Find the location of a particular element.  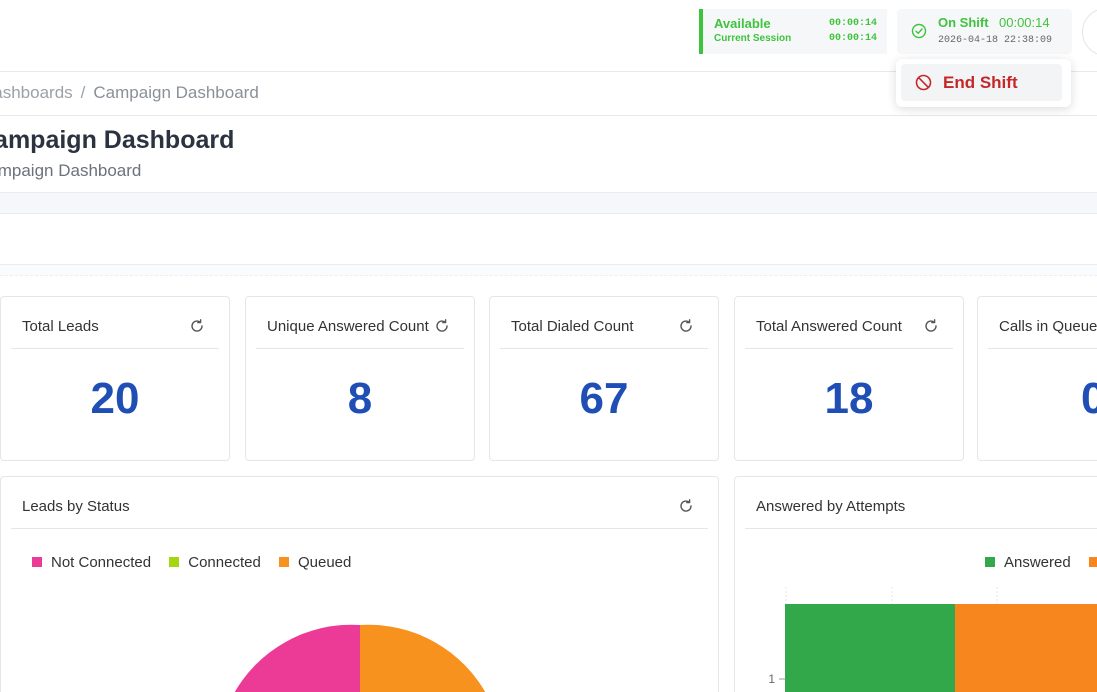

status-timer-secondary: 00:00:14 is located at coordinates (852, 38).